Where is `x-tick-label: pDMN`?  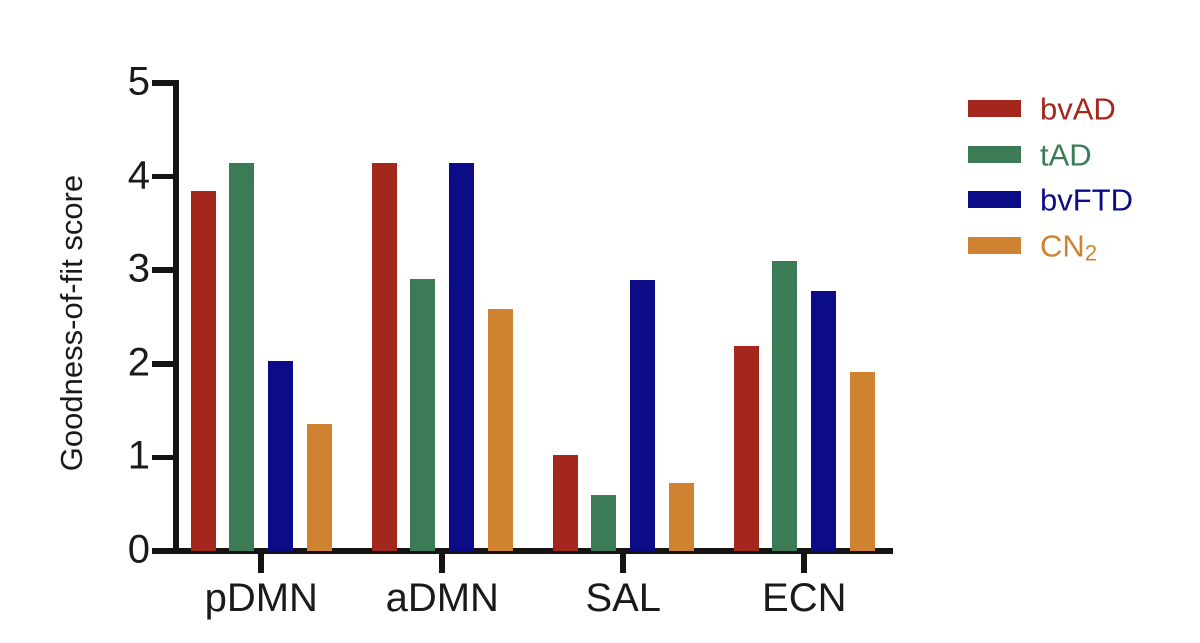 x-tick-label: pDMN is located at coordinates (261, 598).